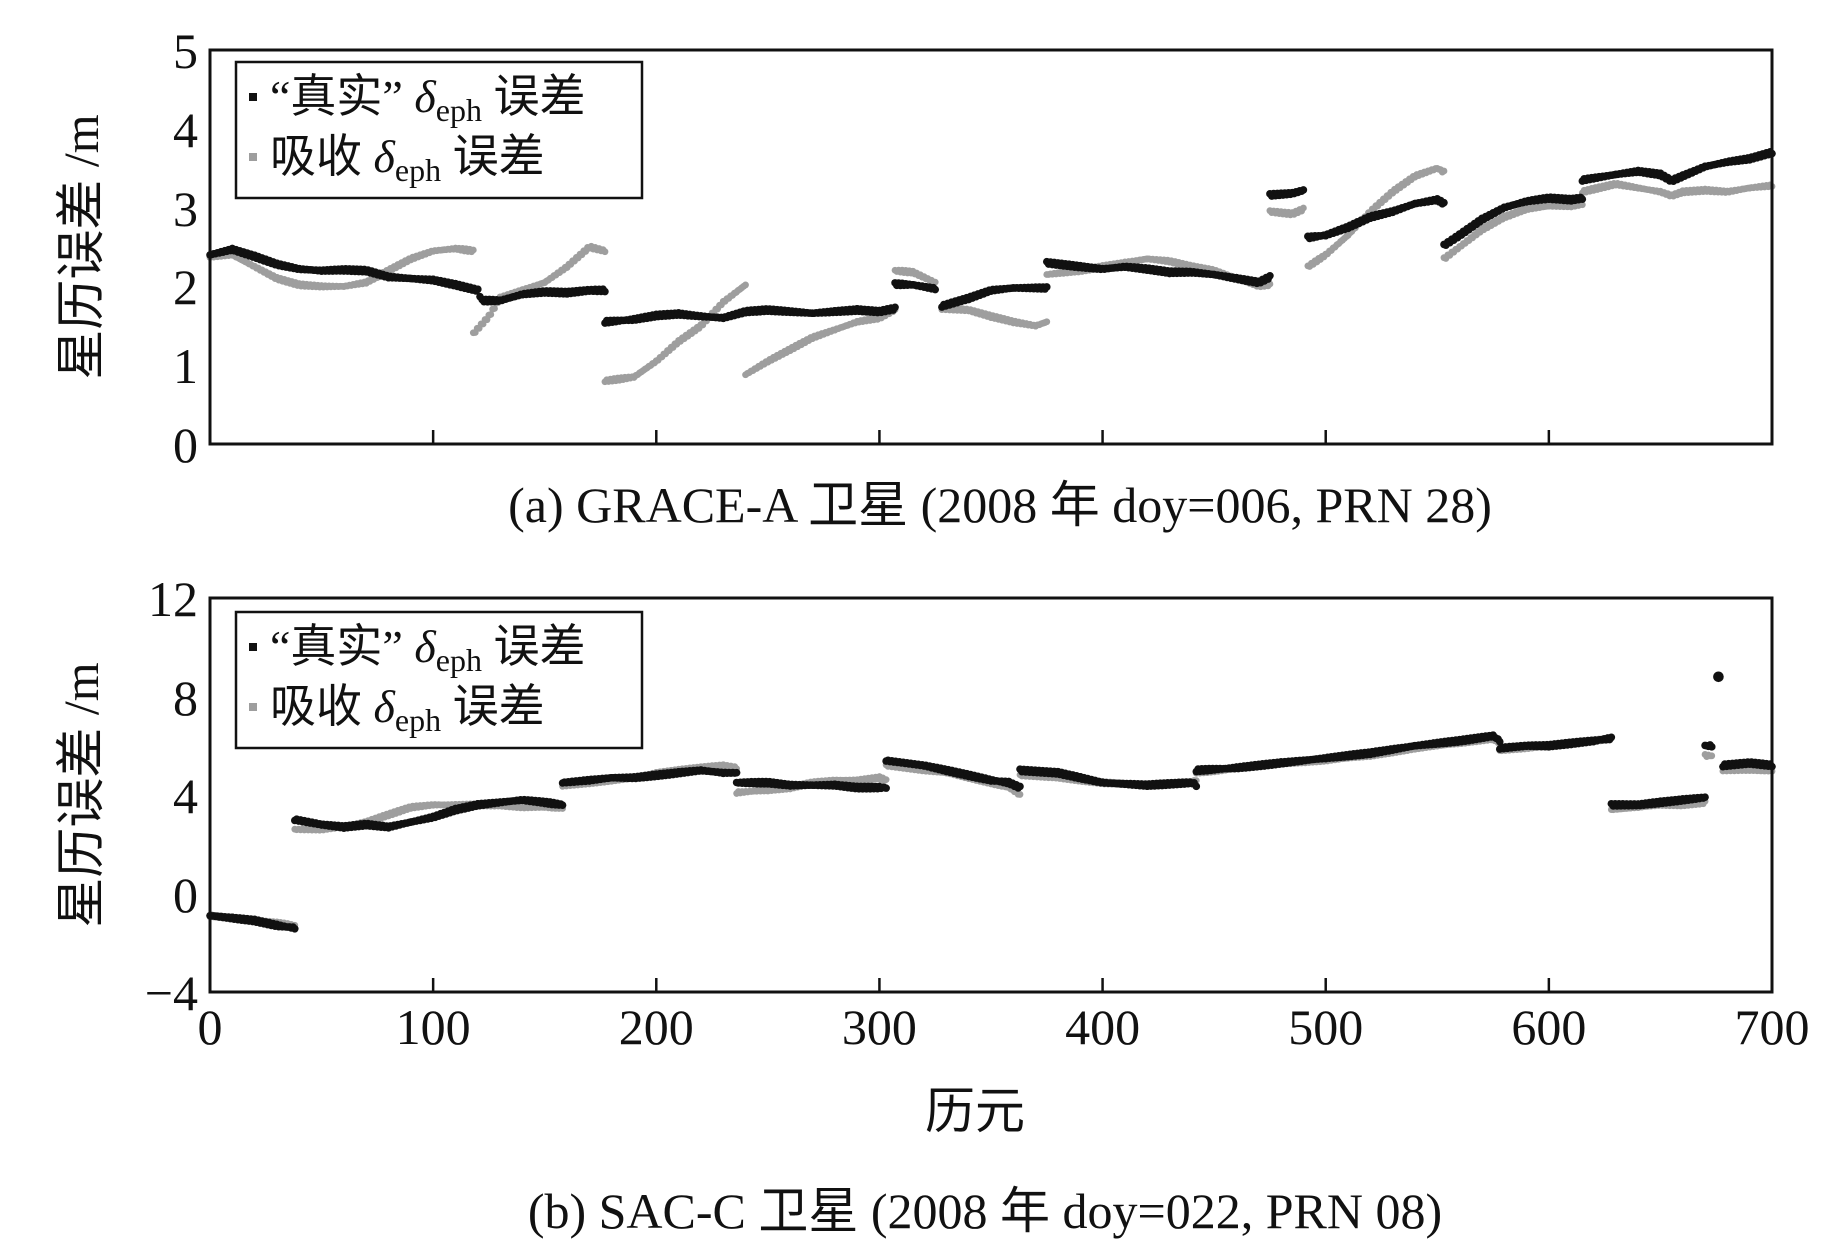 The image size is (1843, 1252). What do you see at coordinates (1102, 1027) in the screenshot?
I see `x-tick-label: 400` at bounding box center [1102, 1027].